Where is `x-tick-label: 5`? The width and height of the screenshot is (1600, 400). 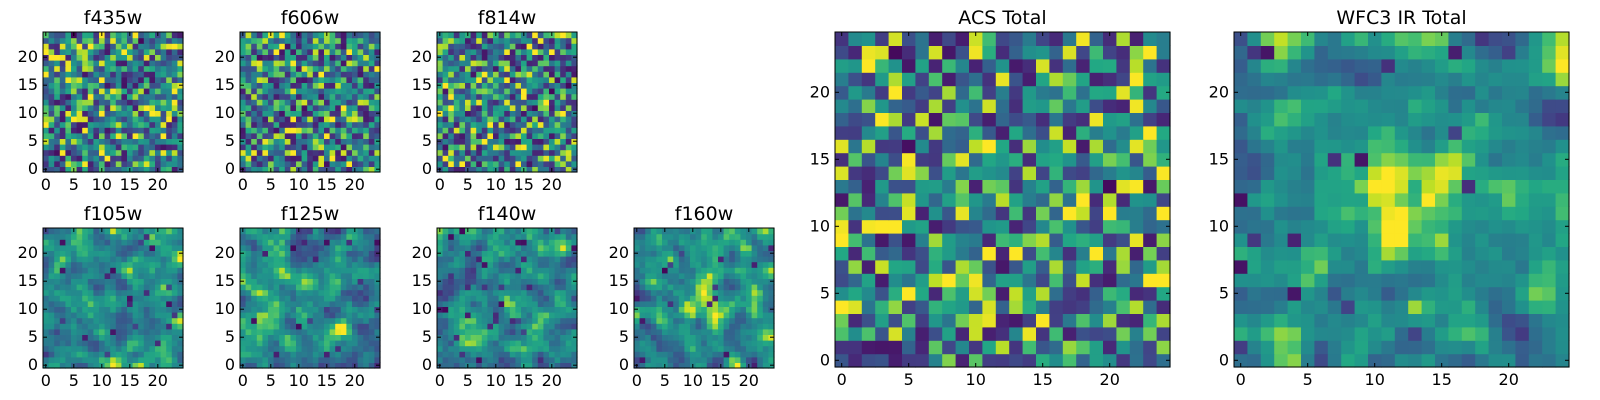
x-tick-label: 5 is located at coordinates (271, 380).